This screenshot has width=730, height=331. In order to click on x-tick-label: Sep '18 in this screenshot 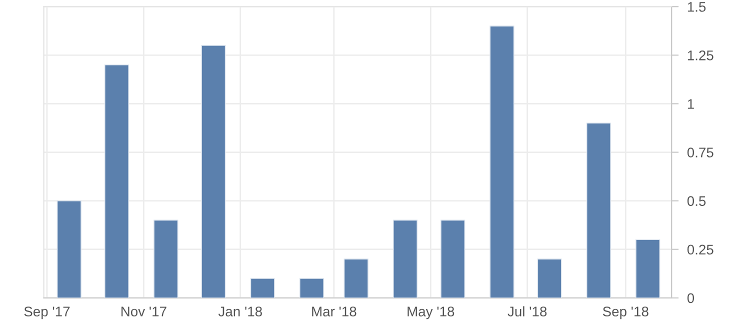, I will do `click(625, 313)`.